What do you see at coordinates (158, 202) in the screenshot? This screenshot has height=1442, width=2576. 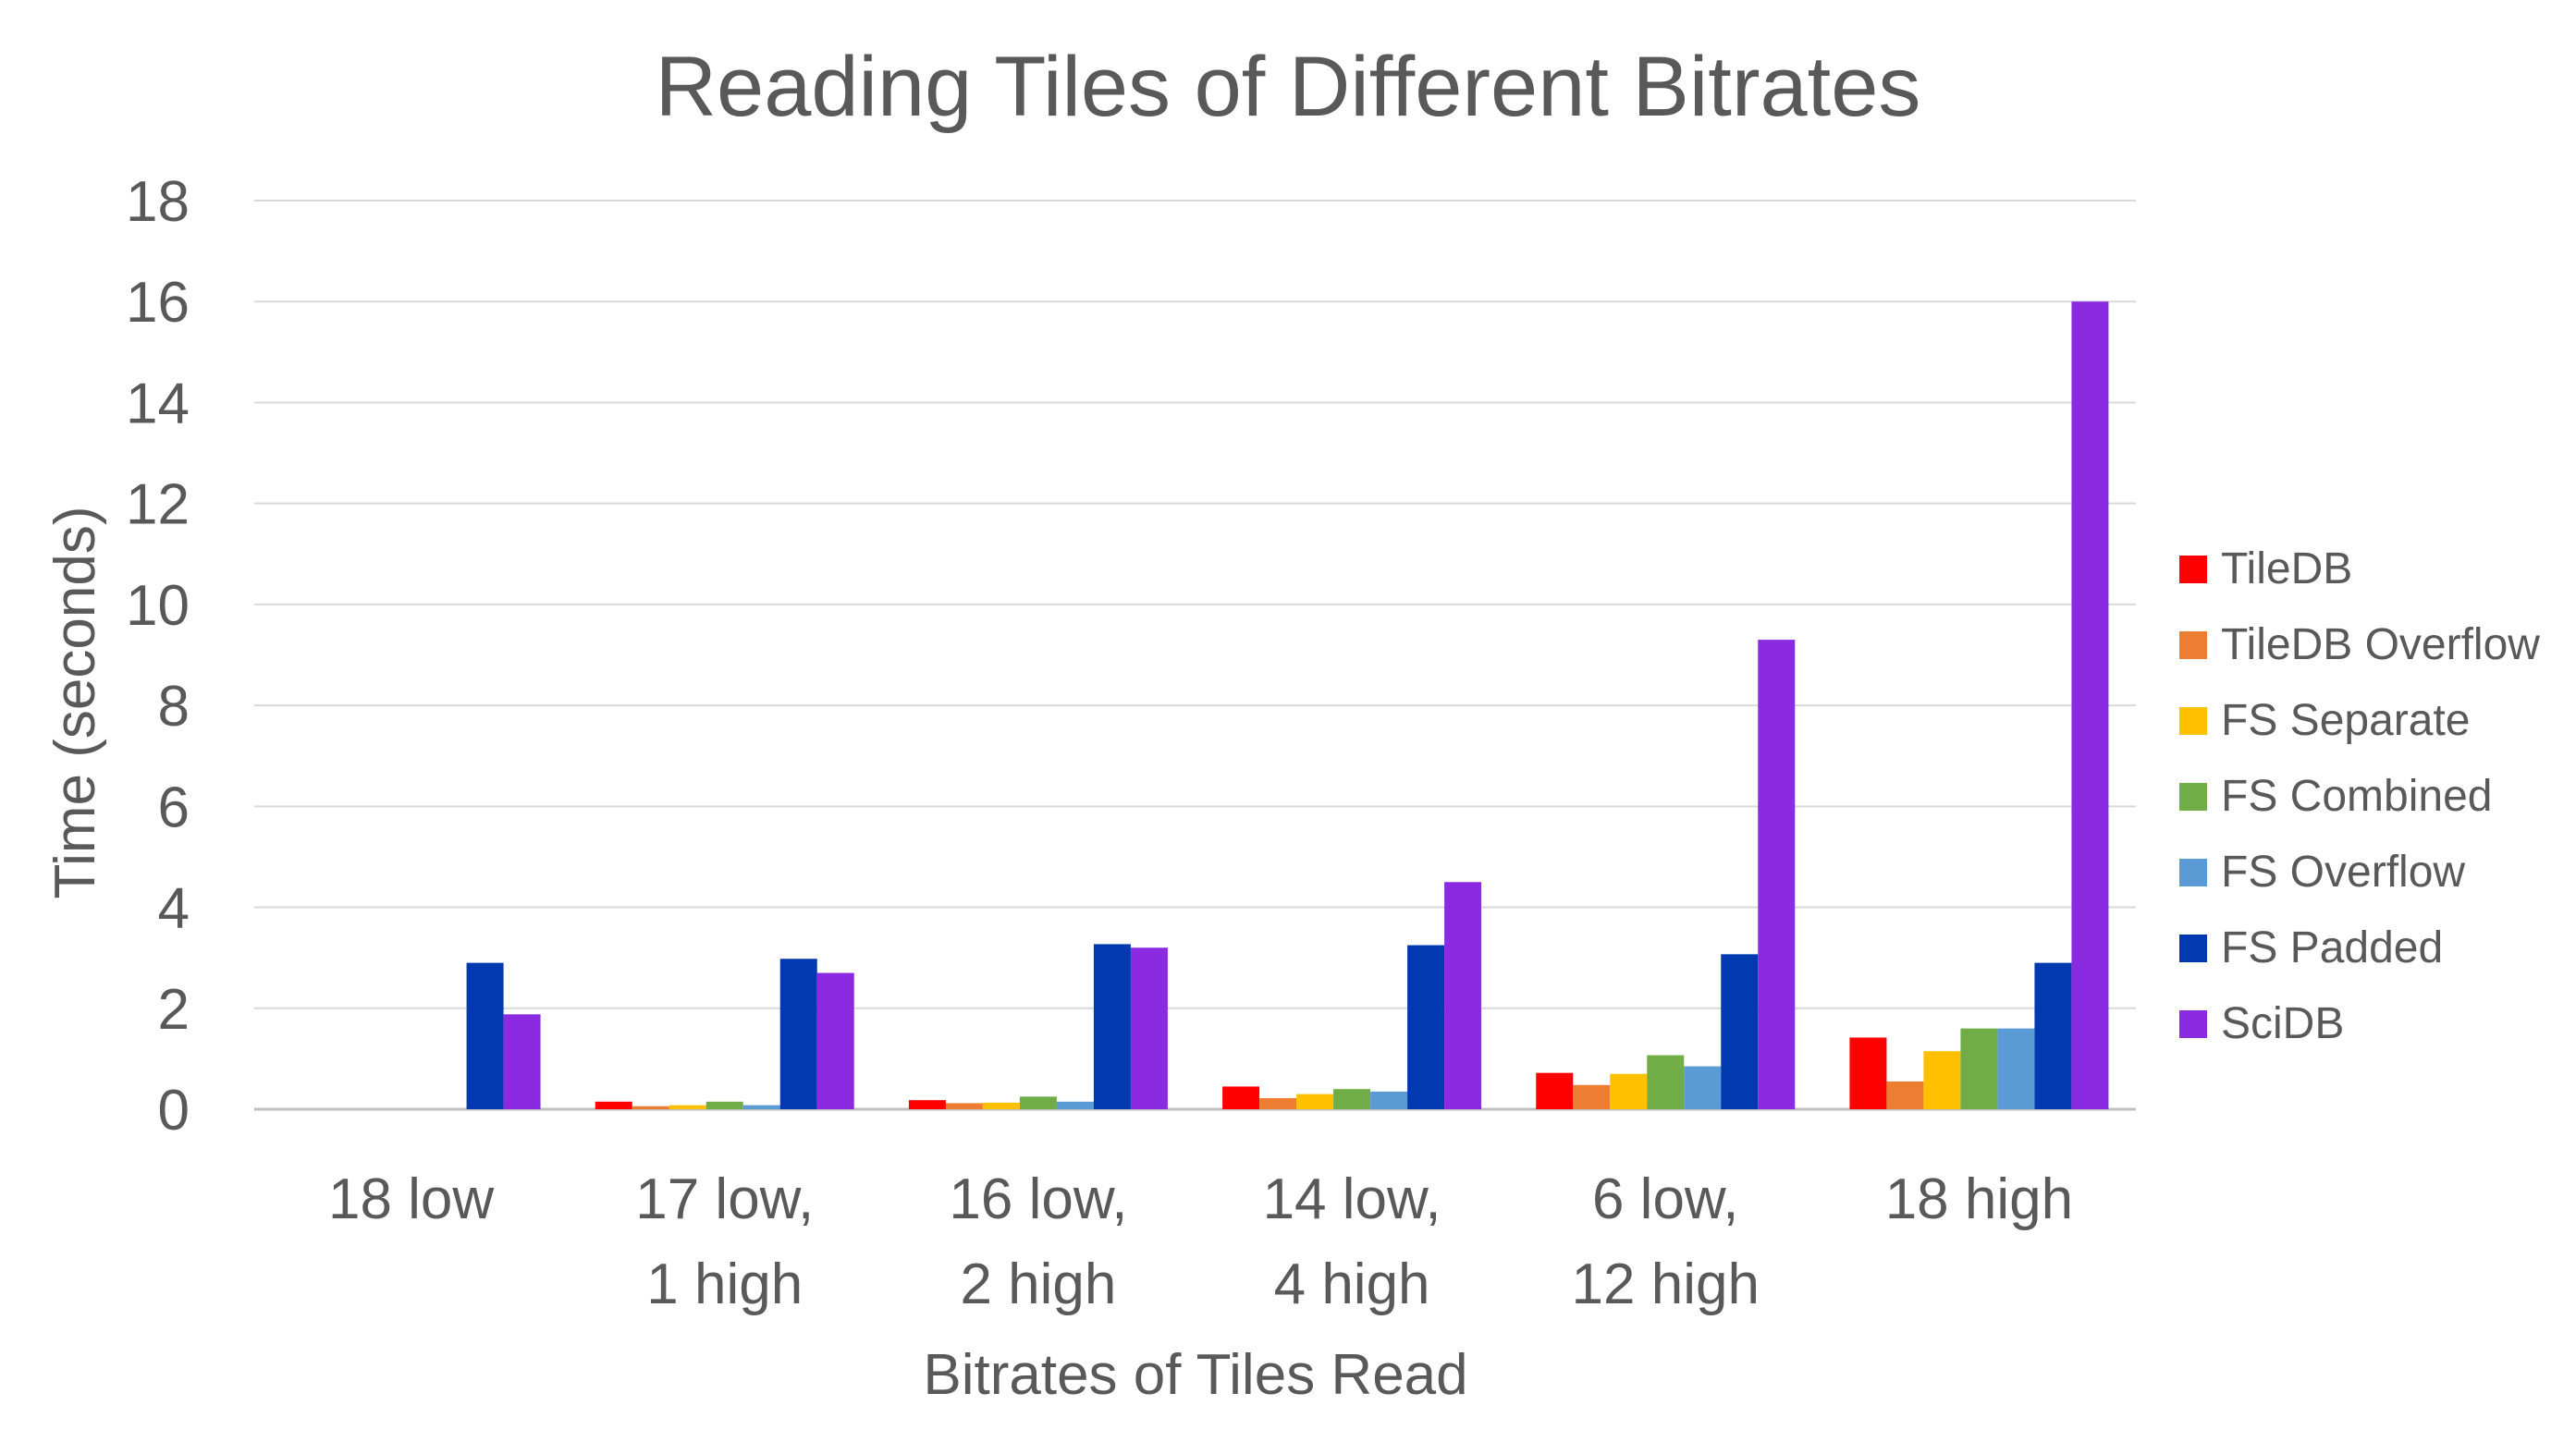 I see `y-tick-label: 18` at bounding box center [158, 202].